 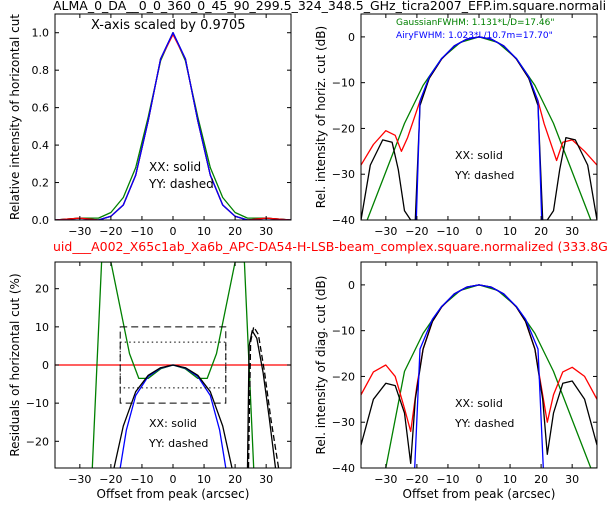 I want to click on tolerance-box-dotted, so click(x=173, y=365).